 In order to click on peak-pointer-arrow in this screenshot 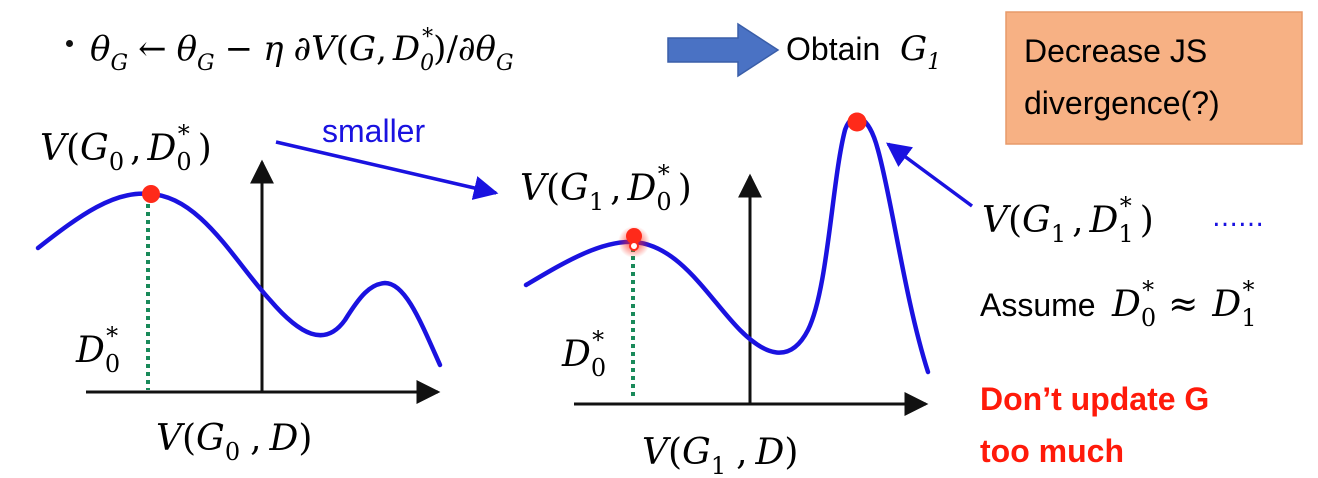, I will do `click(930, 175)`.